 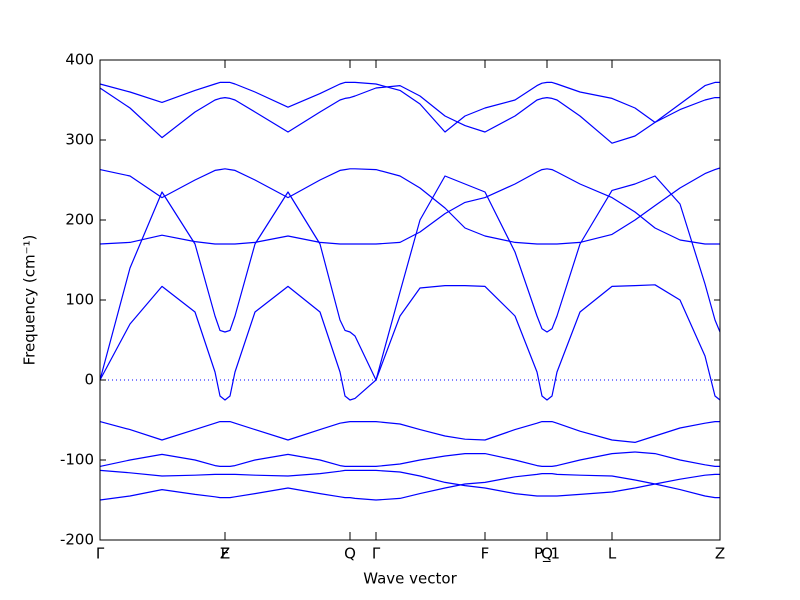 What do you see at coordinates (79, 60) in the screenshot?
I see `y-tick-label: 400` at bounding box center [79, 60].